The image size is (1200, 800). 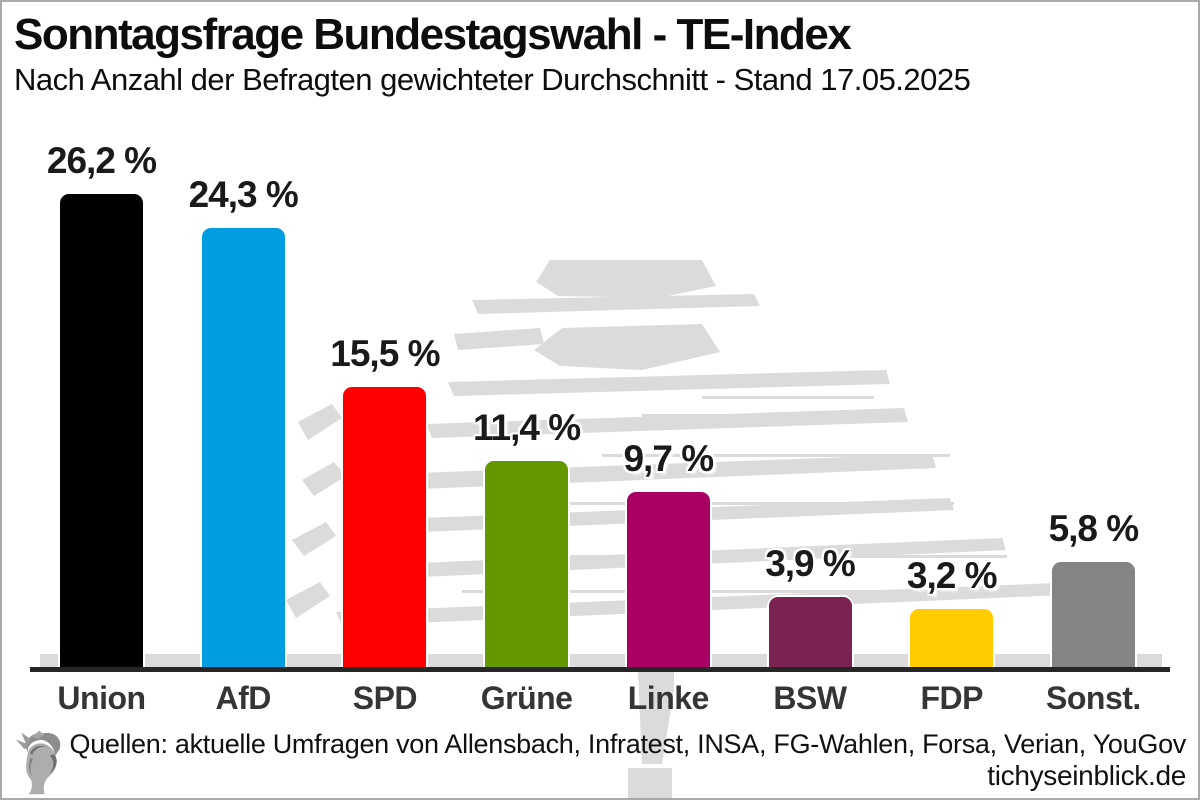 What do you see at coordinates (600, 669) in the screenshot?
I see `x-axis-line` at bounding box center [600, 669].